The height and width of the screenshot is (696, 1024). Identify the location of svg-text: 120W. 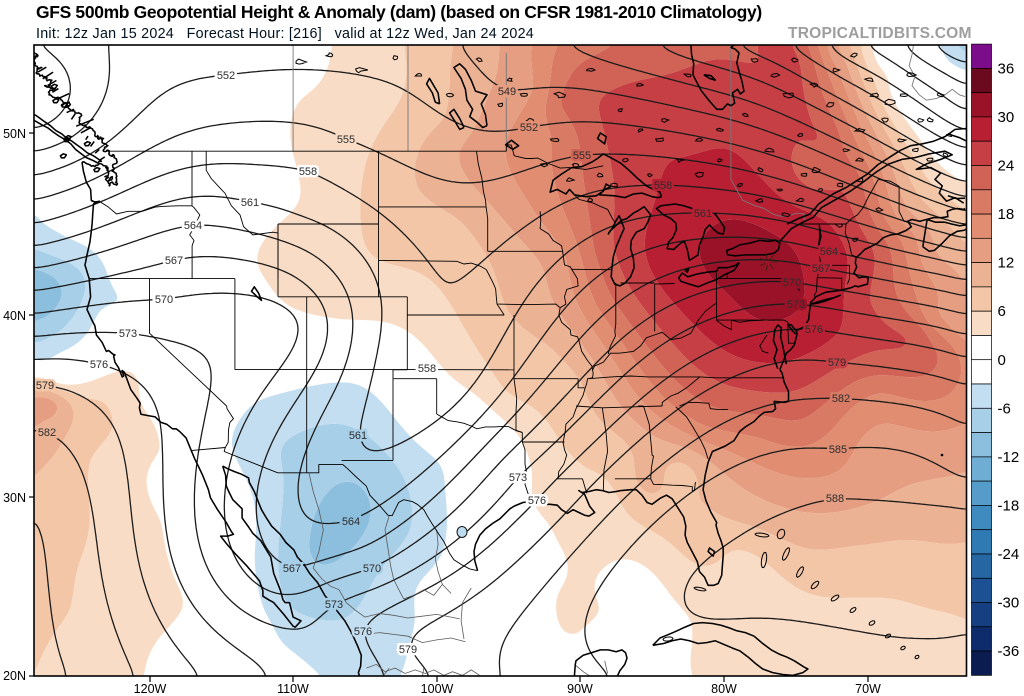
(150, 689).